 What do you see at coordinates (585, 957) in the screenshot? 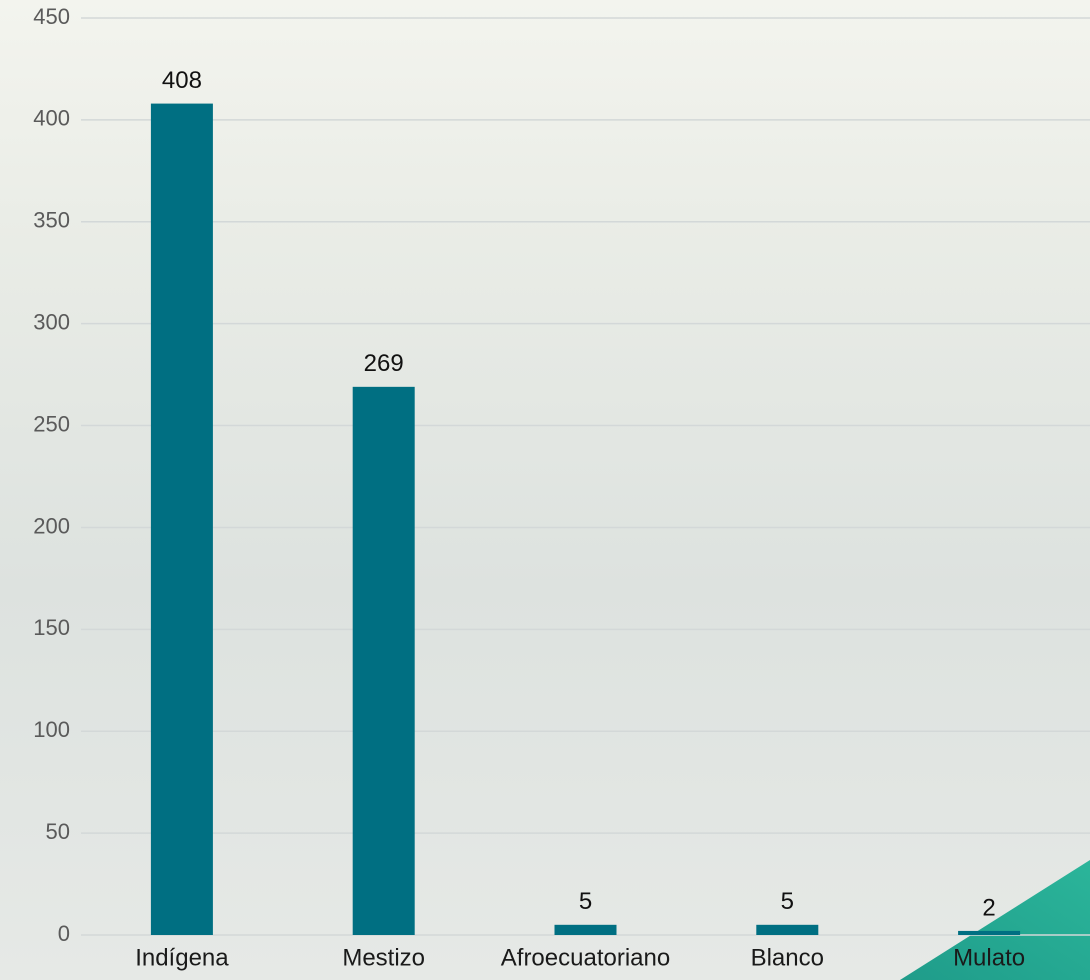
I see `x-tick-label: Afroecuatoriano` at bounding box center [585, 957].